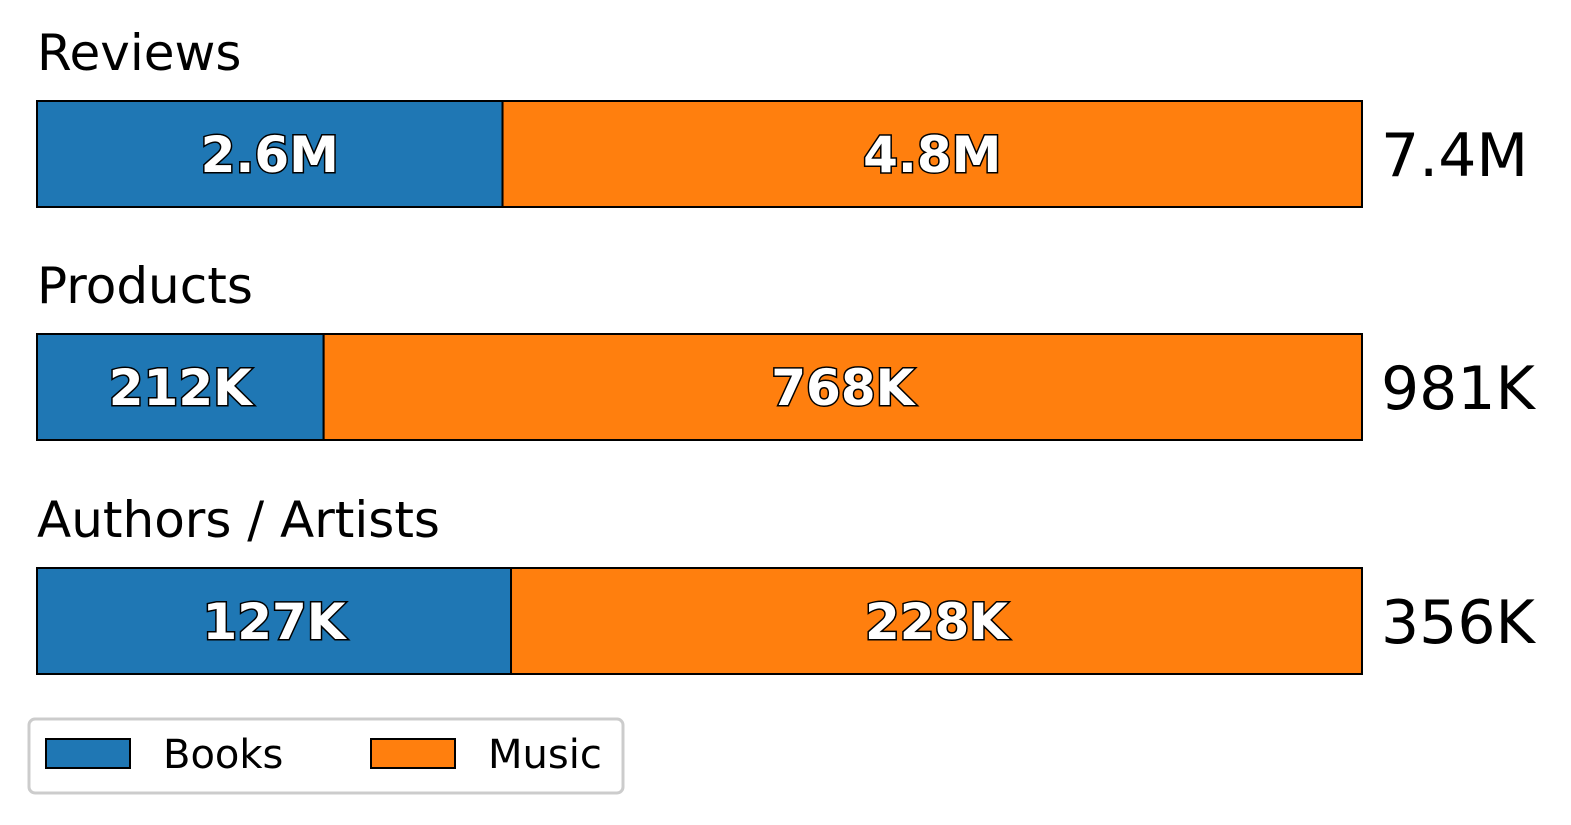 The width and height of the screenshot is (1571, 825). I want to click on data-label-books: 127K, so click(274, 622).